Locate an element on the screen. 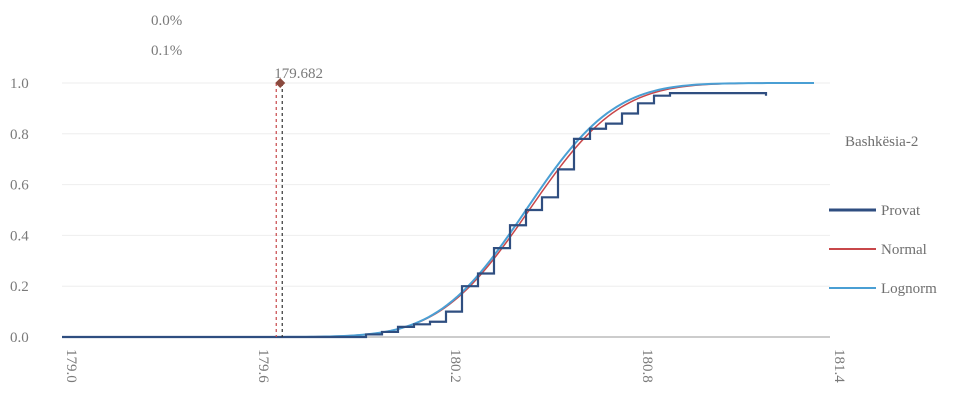 The height and width of the screenshot is (408, 979). y-tick-label: 1.0 is located at coordinates (19, 84).